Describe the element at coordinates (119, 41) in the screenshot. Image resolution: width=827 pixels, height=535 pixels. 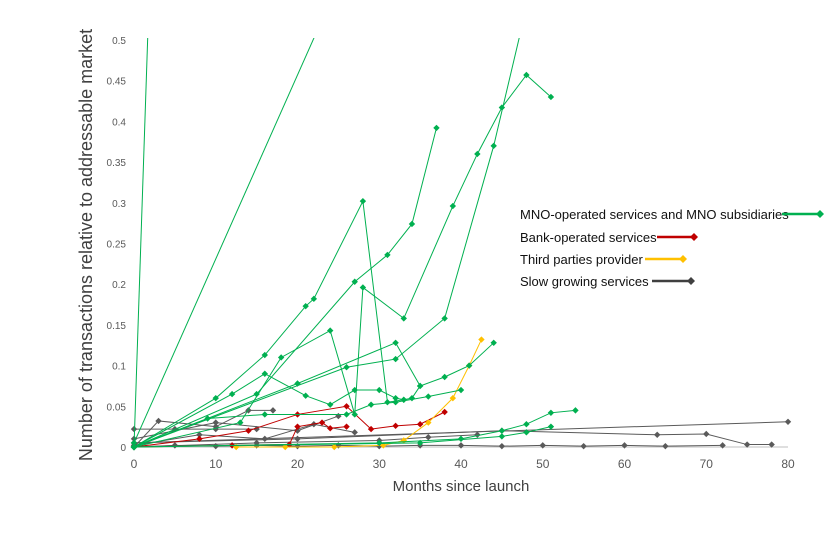
I see `y-tick-label: 0.5` at that location.